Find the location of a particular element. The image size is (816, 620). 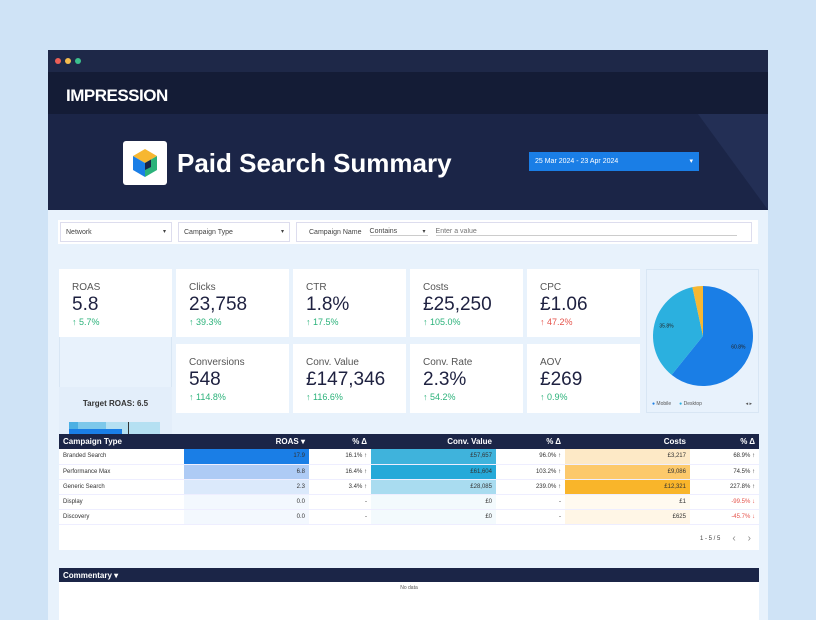

table-cell: -45.7% ↓ is located at coordinates (724, 517).